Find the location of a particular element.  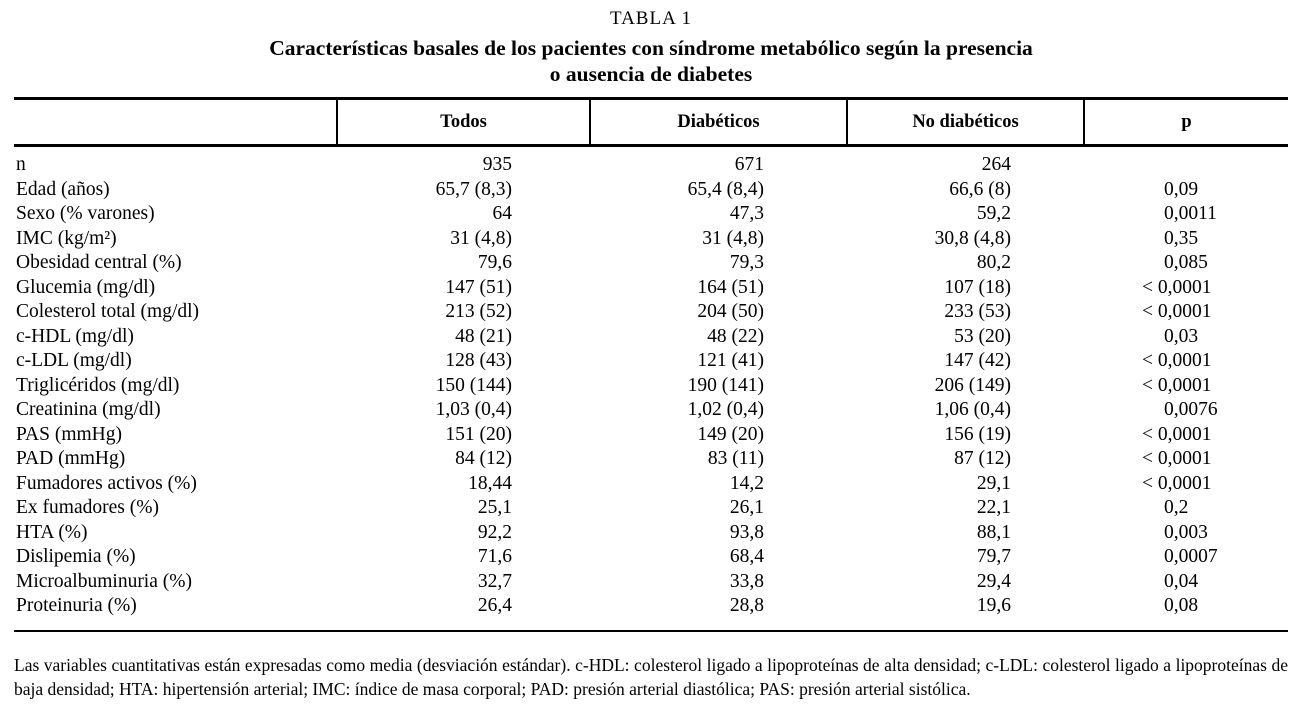

todos-value-cell: 1,03 (0,4) is located at coordinates (473, 409).